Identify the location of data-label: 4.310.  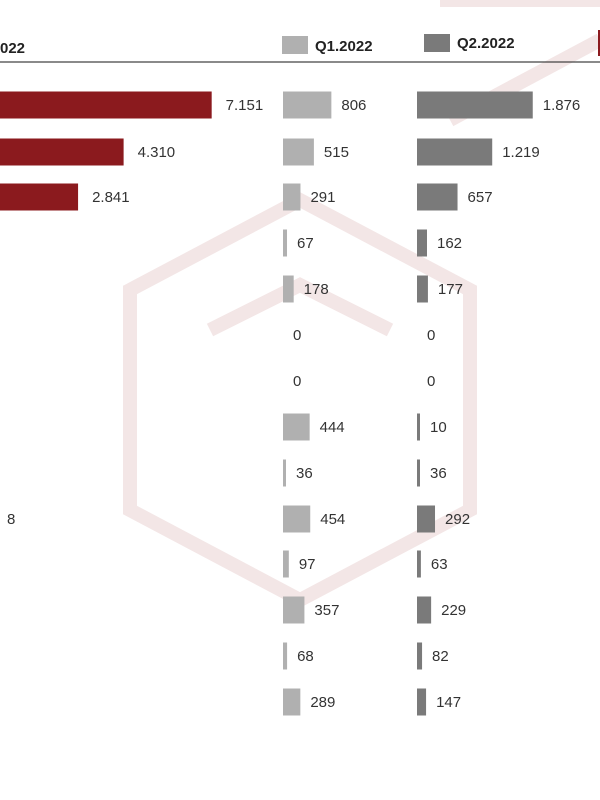
(157, 152).